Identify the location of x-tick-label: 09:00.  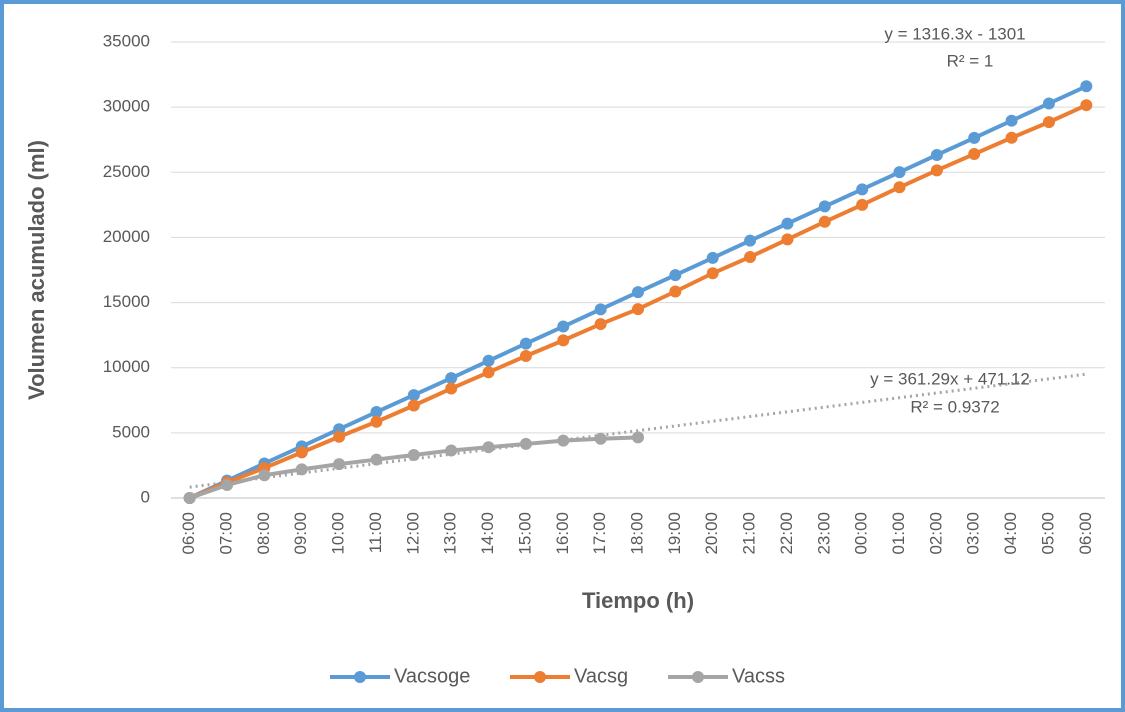
(300, 533).